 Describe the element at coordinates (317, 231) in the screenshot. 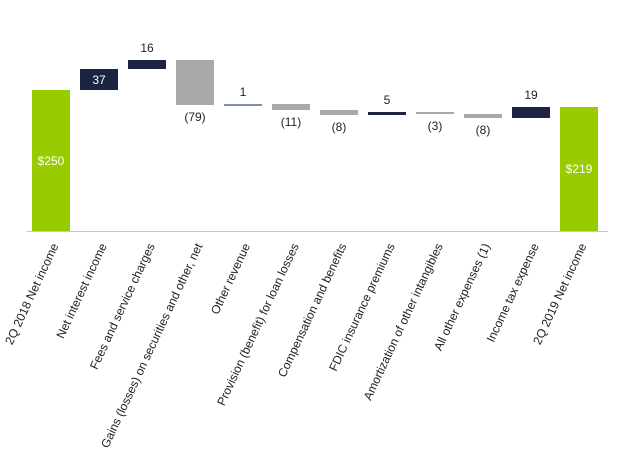

I see `x-axis-line` at that location.